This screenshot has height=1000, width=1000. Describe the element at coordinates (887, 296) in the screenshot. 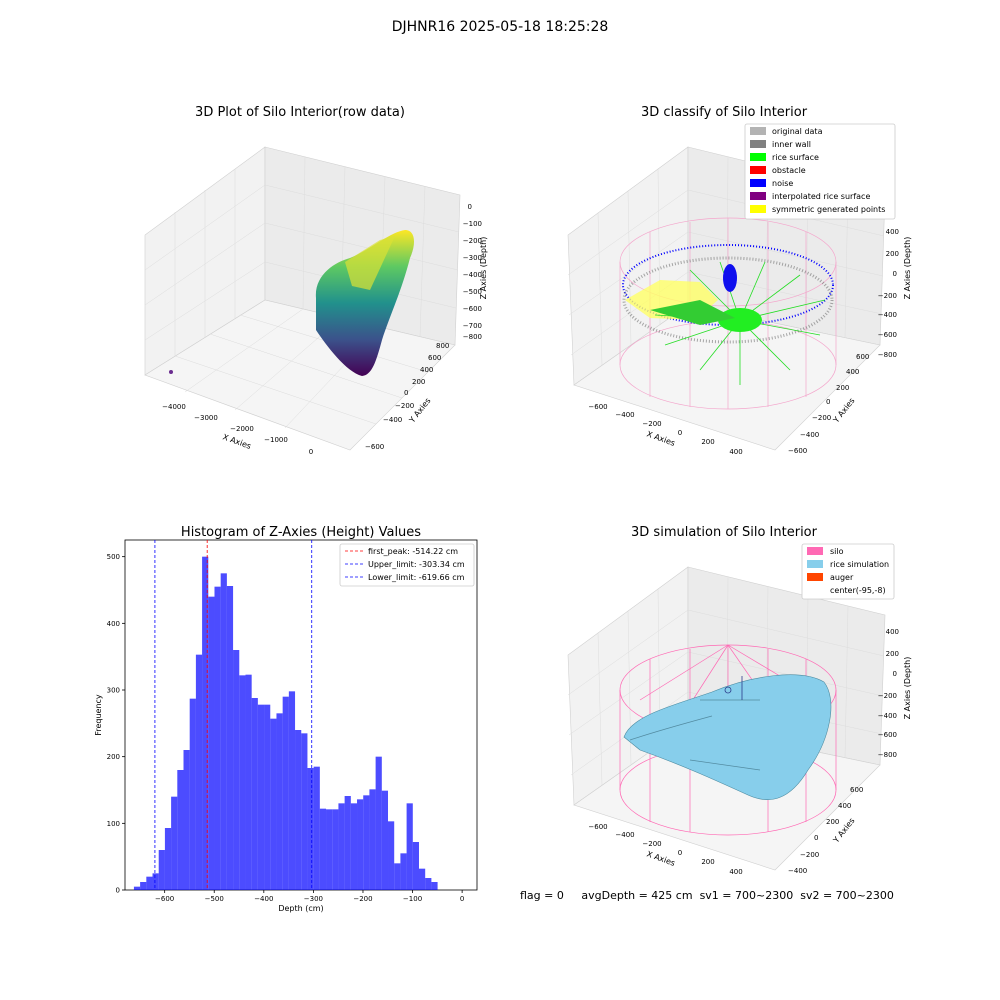

I see `classify-ztick: −200` at that location.